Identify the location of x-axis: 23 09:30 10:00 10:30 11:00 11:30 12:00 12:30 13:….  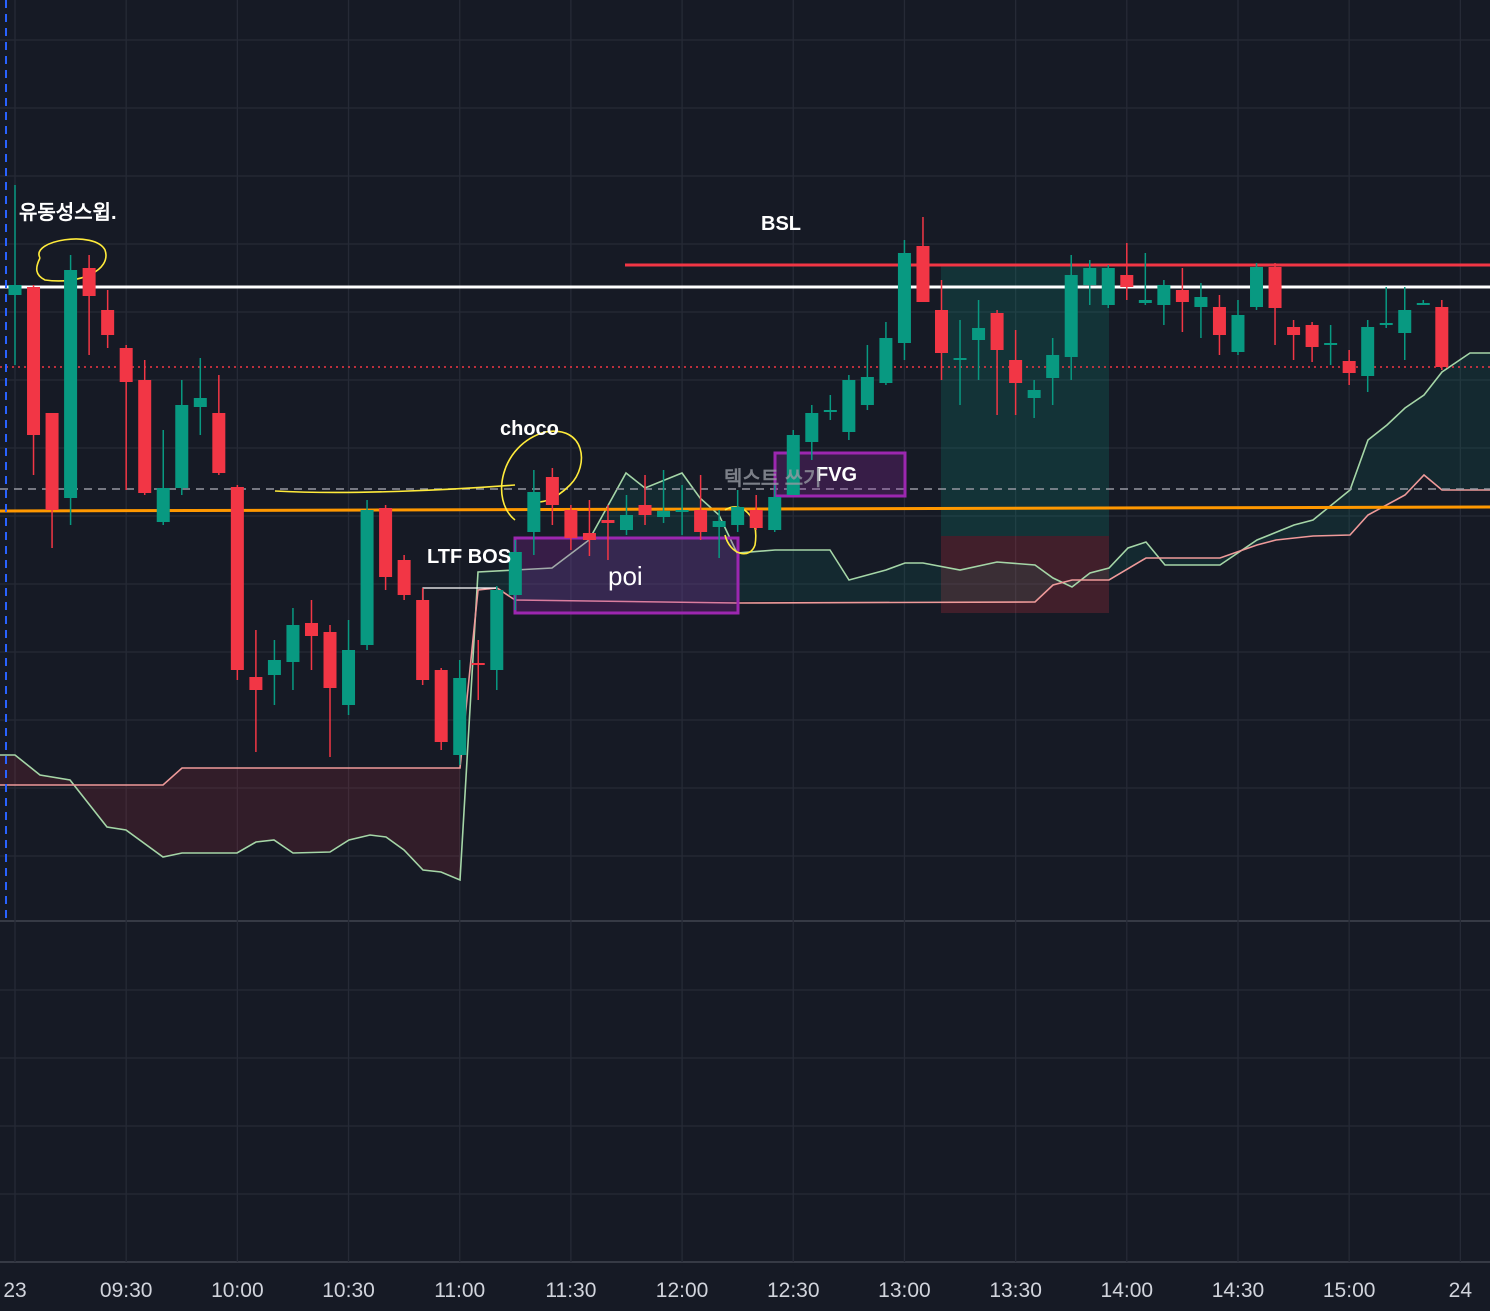
(737, 1290).